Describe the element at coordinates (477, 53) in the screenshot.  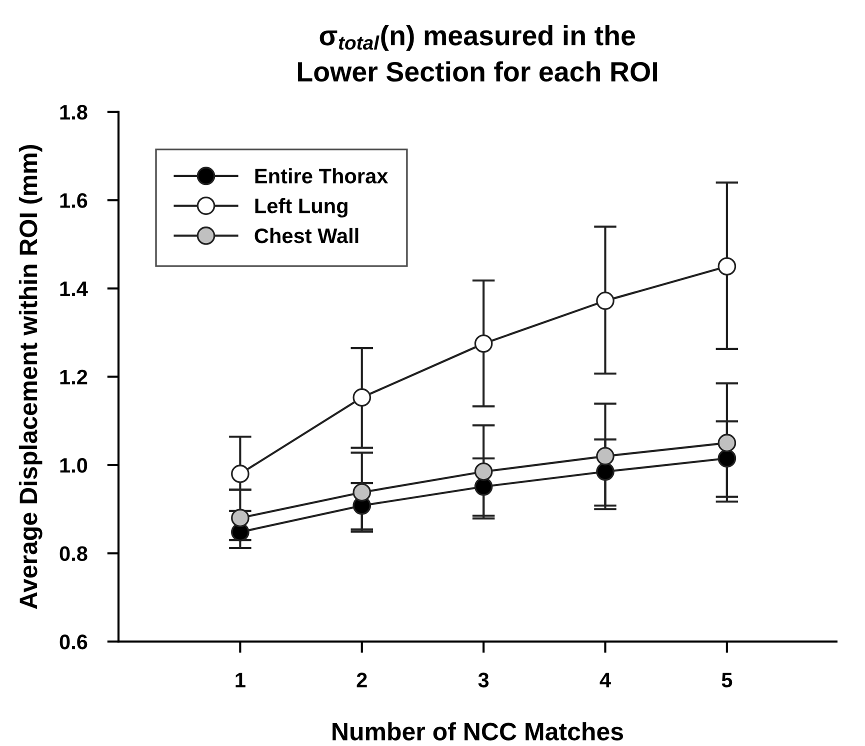
I see `chart-title: σ$_{total}$(n) measured in the Lower Section for each ROI` at that location.